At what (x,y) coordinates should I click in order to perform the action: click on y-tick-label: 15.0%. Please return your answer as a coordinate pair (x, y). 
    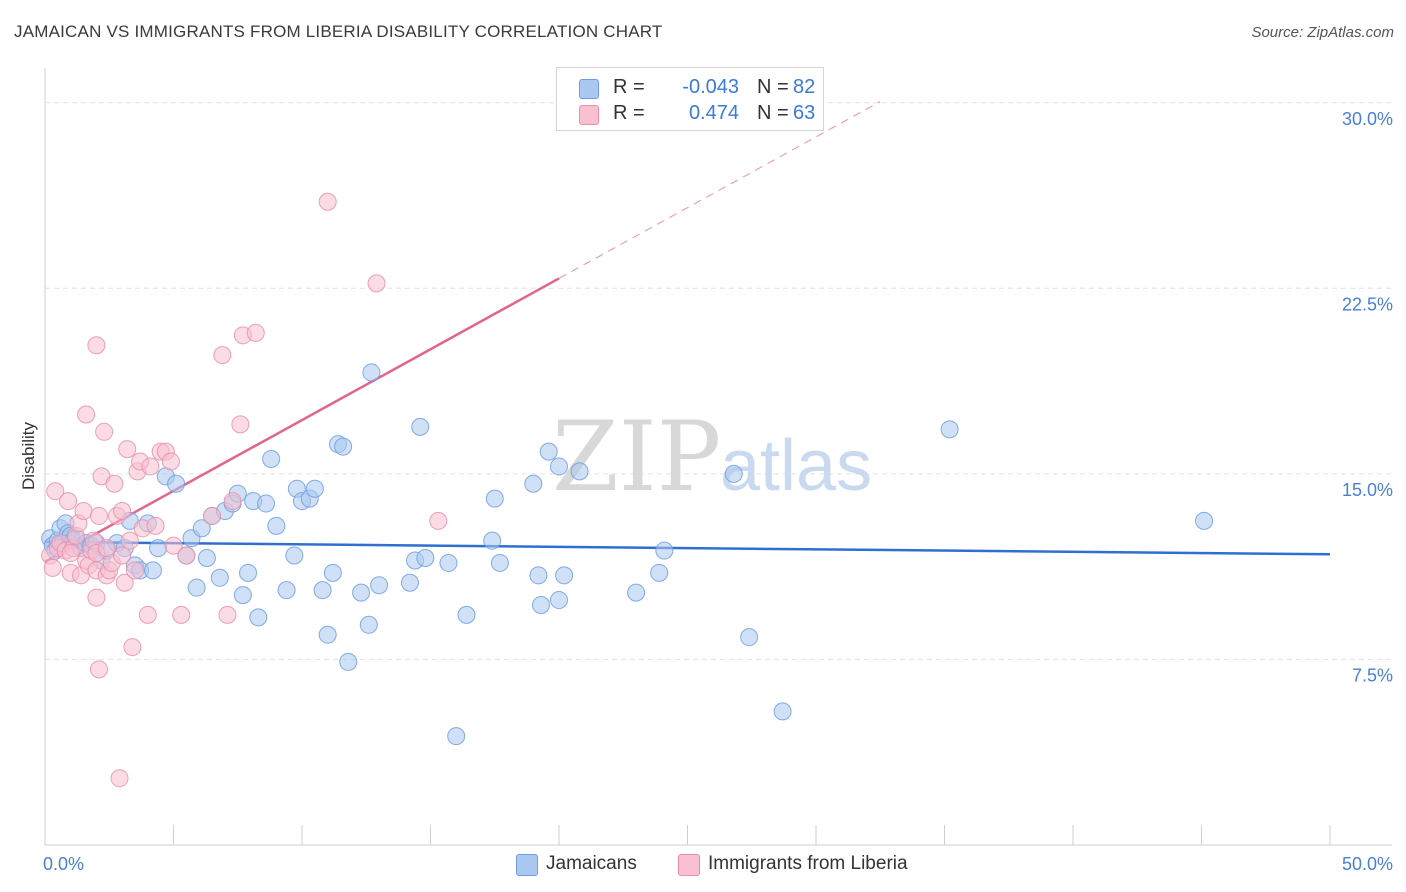
    Looking at the image, I should click on (1367, 490).